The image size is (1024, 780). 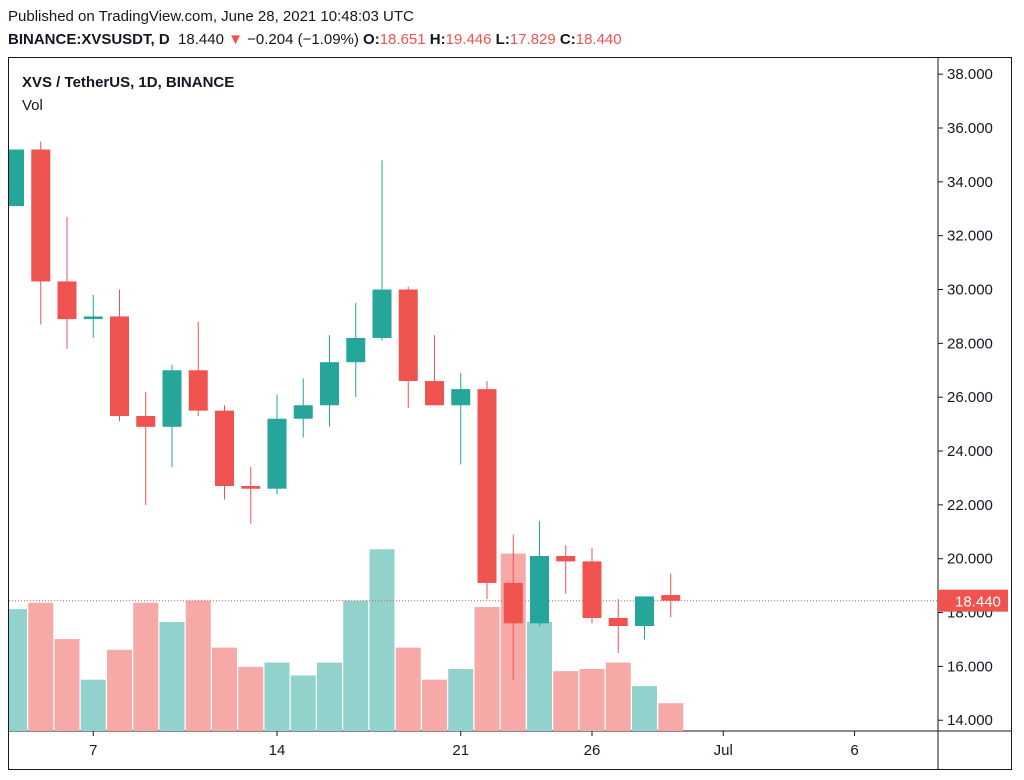 What do you see at coordinates (598, 39) in the screenshot?
I see `close-value: 18.440` at bounding box center [598, 39].